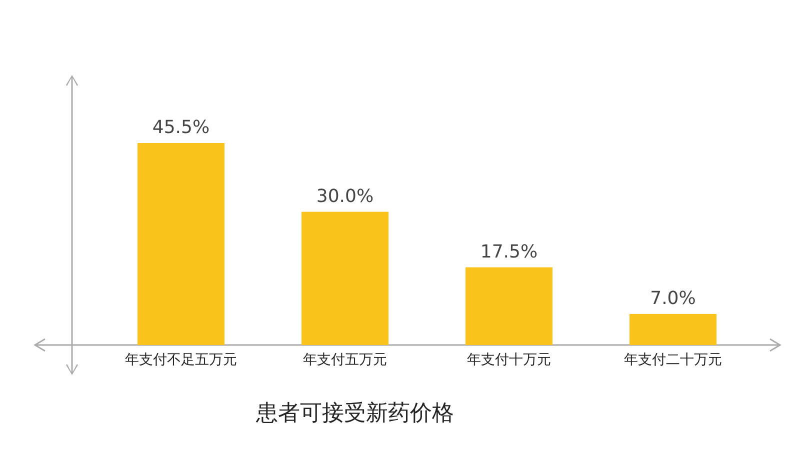  What do you see at coordinates (673, 360) in the screenshot?
I see `x-tick-label: 年支付二十万元` at bounding box center [673, 360].